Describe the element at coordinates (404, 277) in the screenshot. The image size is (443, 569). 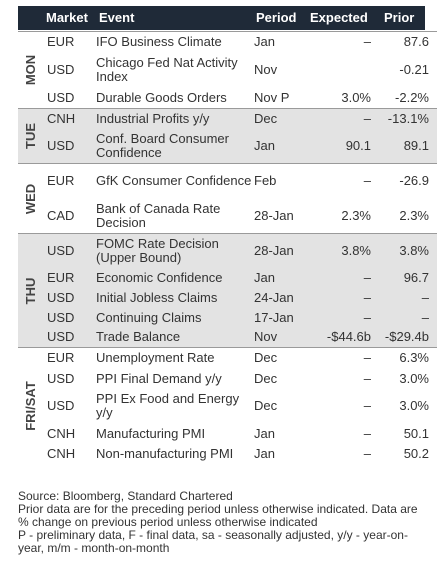
I see `prior-cell: 96.7` at that location.